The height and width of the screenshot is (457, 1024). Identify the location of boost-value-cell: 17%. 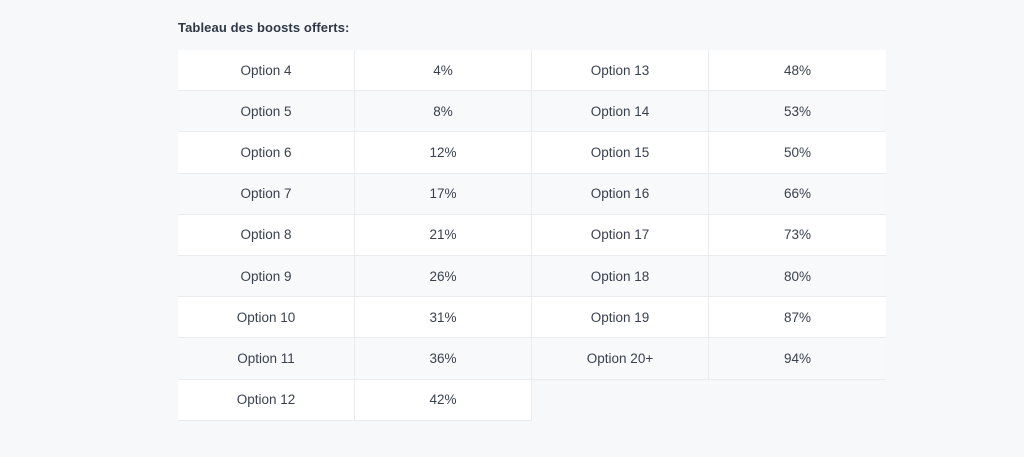
(443, 193).